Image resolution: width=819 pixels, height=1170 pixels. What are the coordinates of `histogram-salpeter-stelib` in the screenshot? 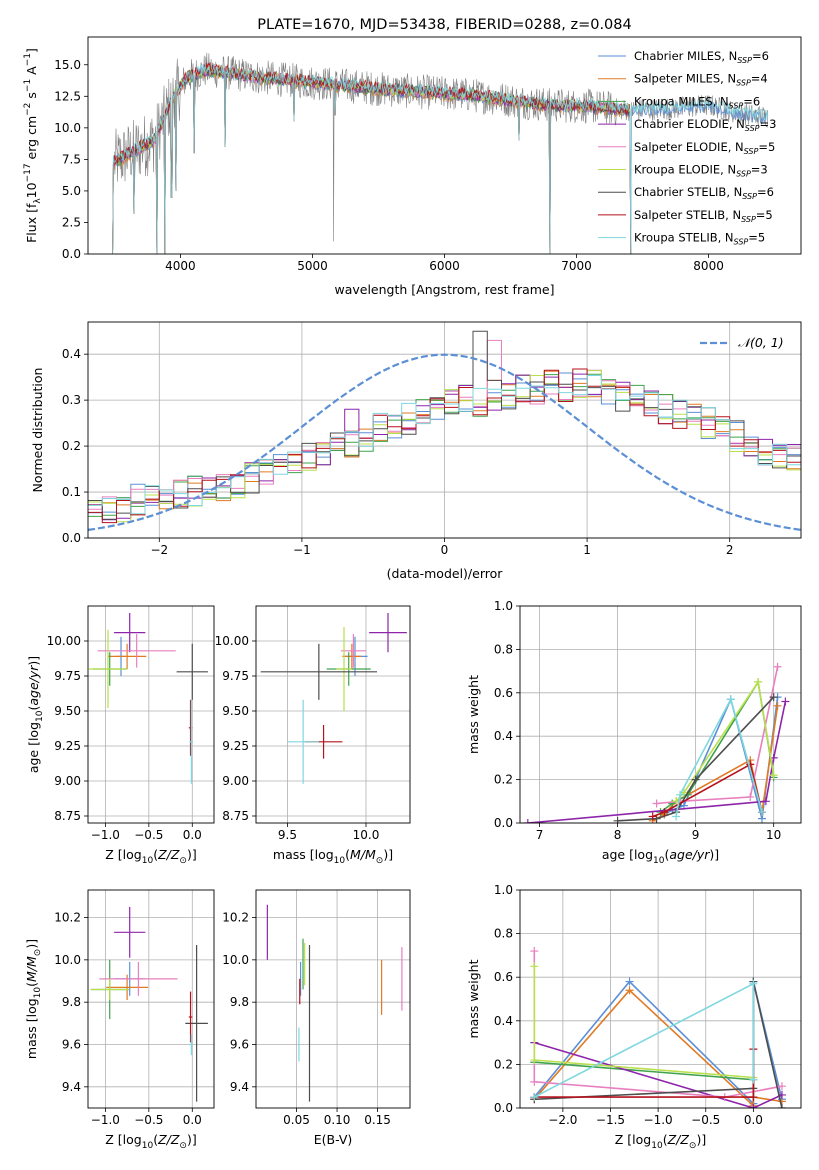 It's located at (444, 446).